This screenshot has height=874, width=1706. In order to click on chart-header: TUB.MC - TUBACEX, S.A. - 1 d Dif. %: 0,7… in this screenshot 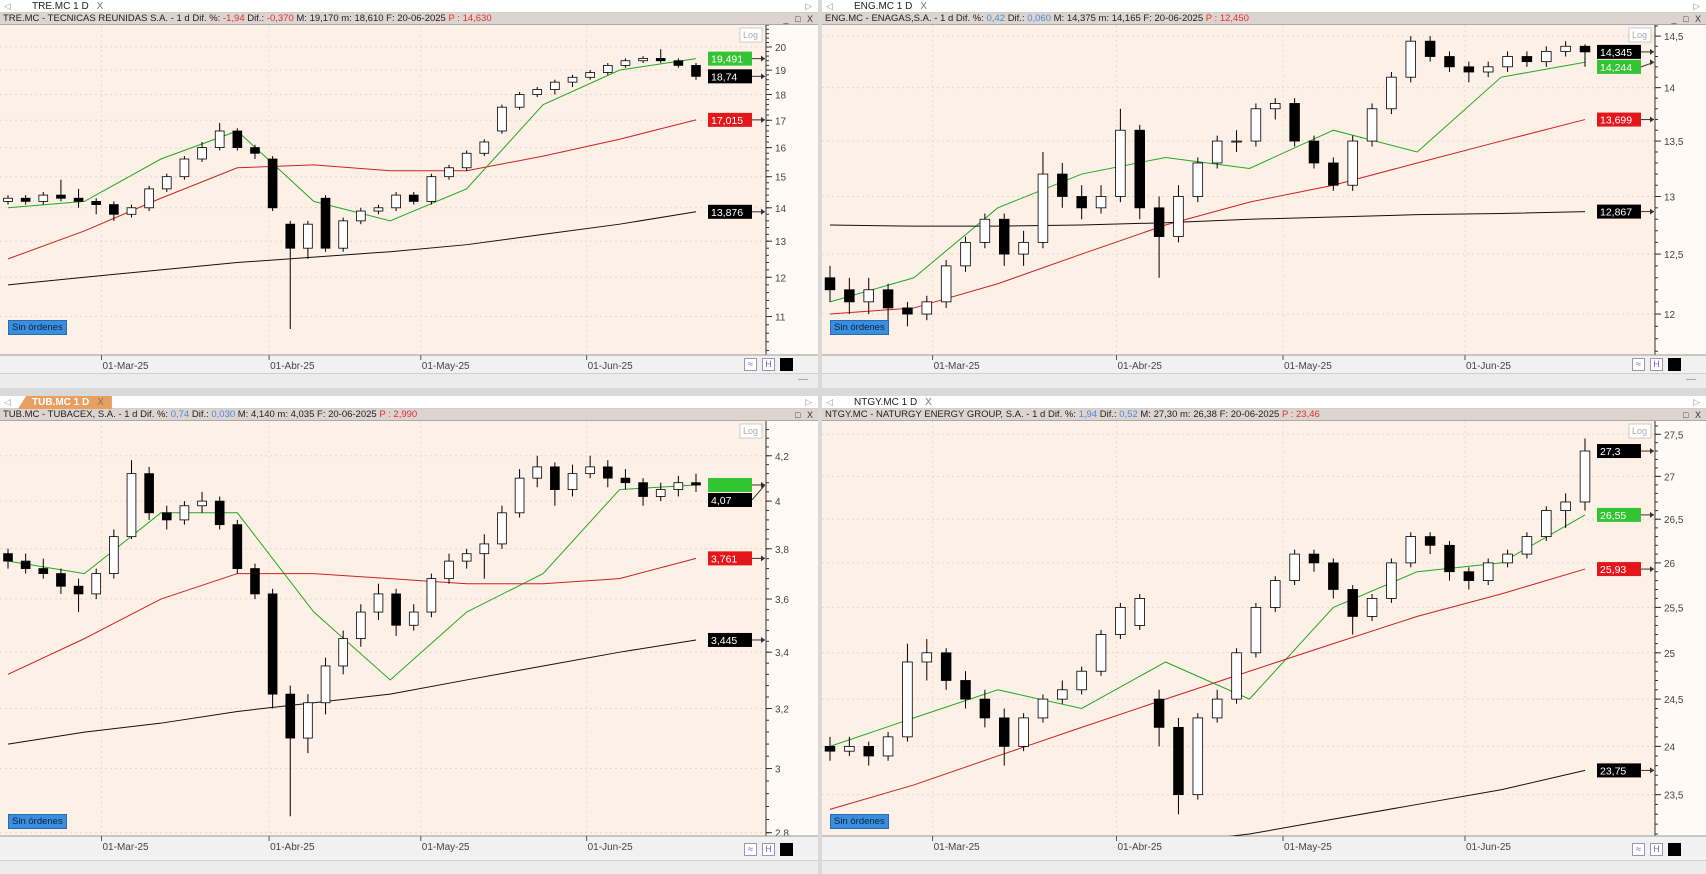, I will do `click(409, 415)`.